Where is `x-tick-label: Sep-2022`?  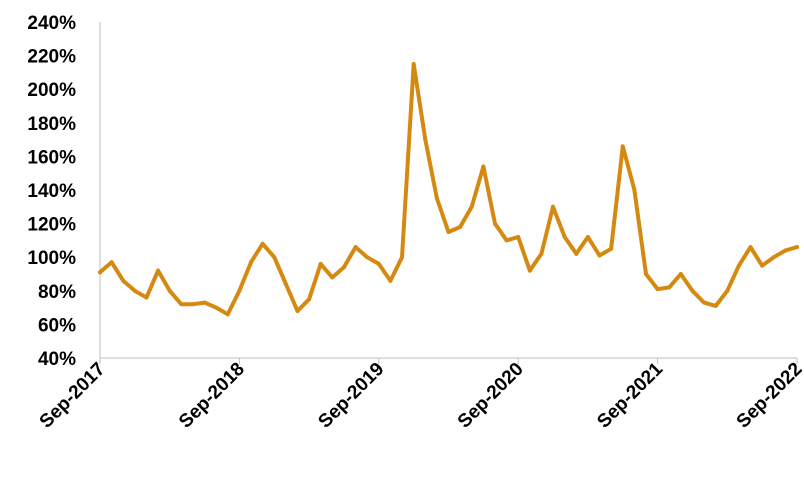
x-tick-label: Sep-2022 is located at coordinates (768, 396).